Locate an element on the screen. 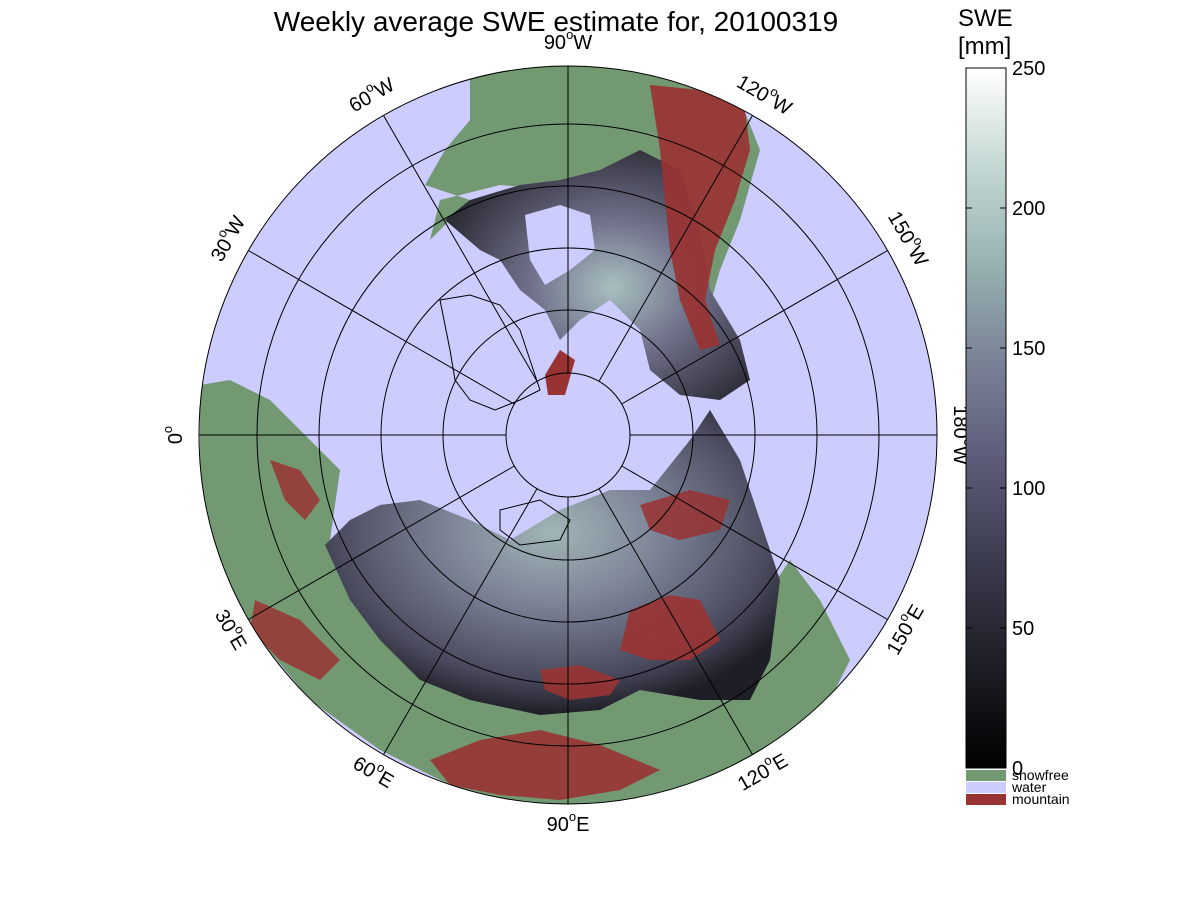 Image resolution: width=1201 pixels, height=901 pixels. asia-mountain-region-south is located at coordinates (580, 682).